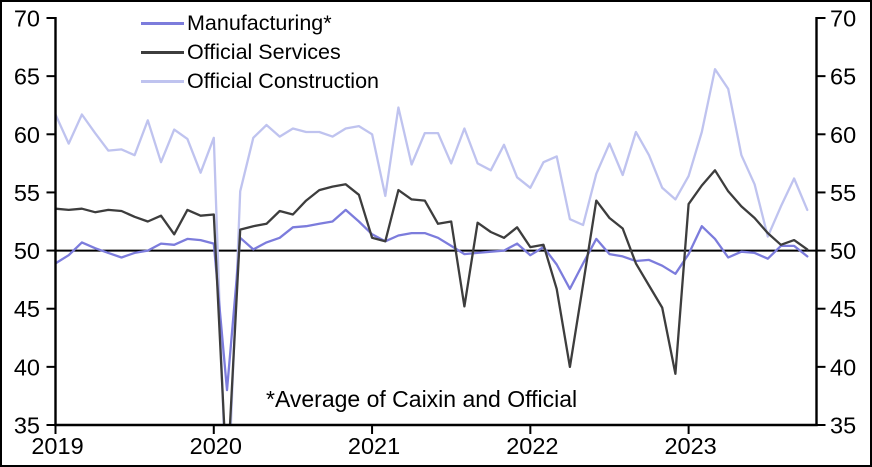 The width and height of the screenshot is (872, 467). What do you see at coordinates (162, 23) in the screenshot?
I see `legend-line-sample-manufacturing` at bounding box center [162, 23].